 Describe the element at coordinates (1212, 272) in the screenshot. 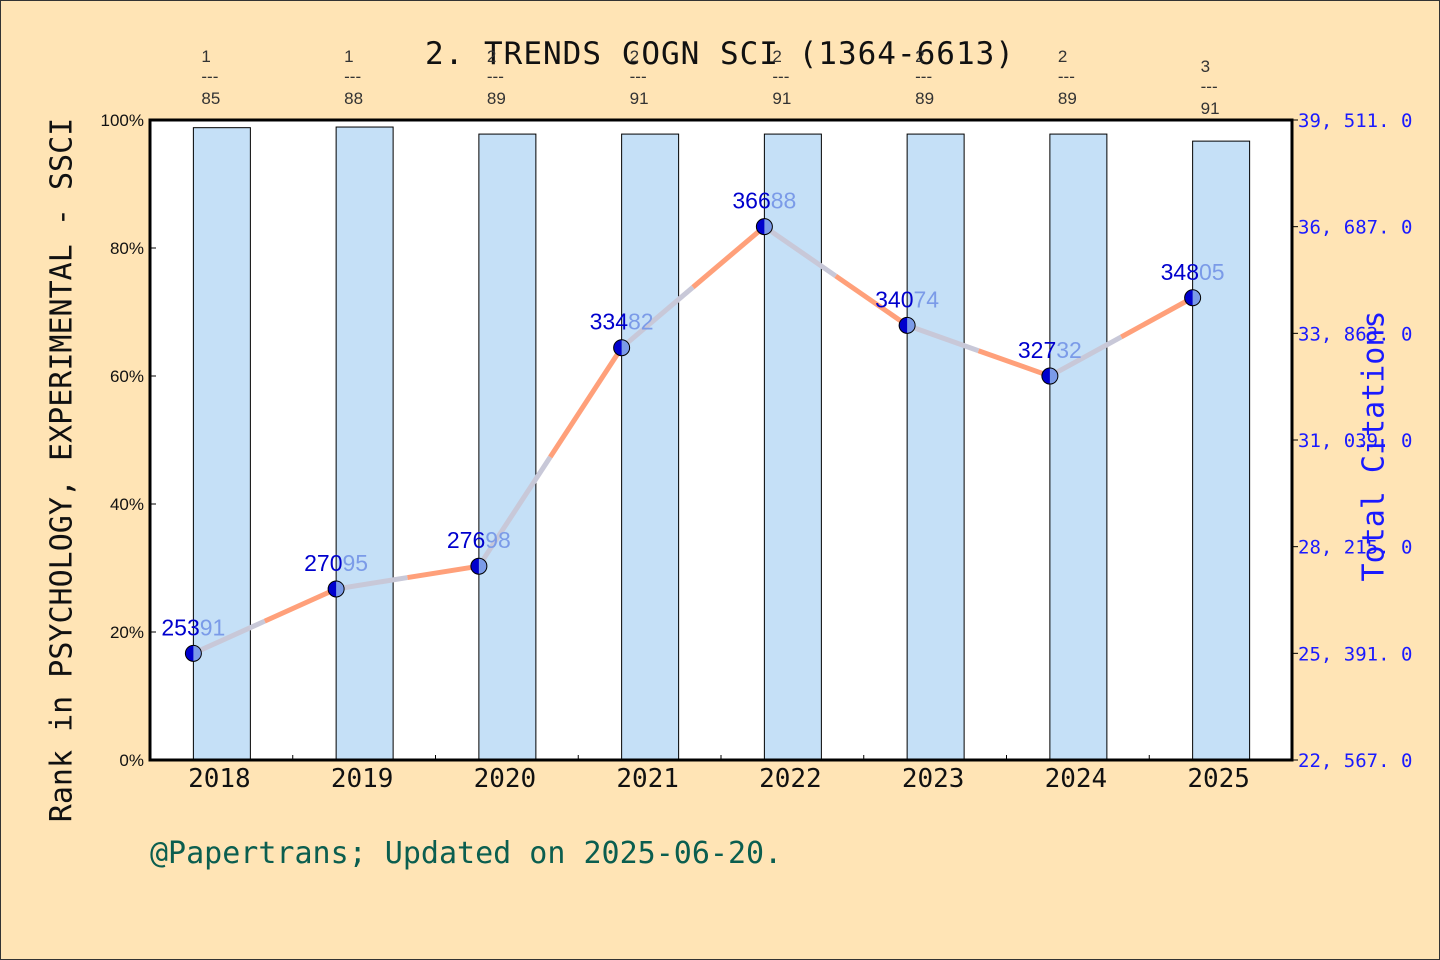

I see `citation-value-light: 05` at that location.